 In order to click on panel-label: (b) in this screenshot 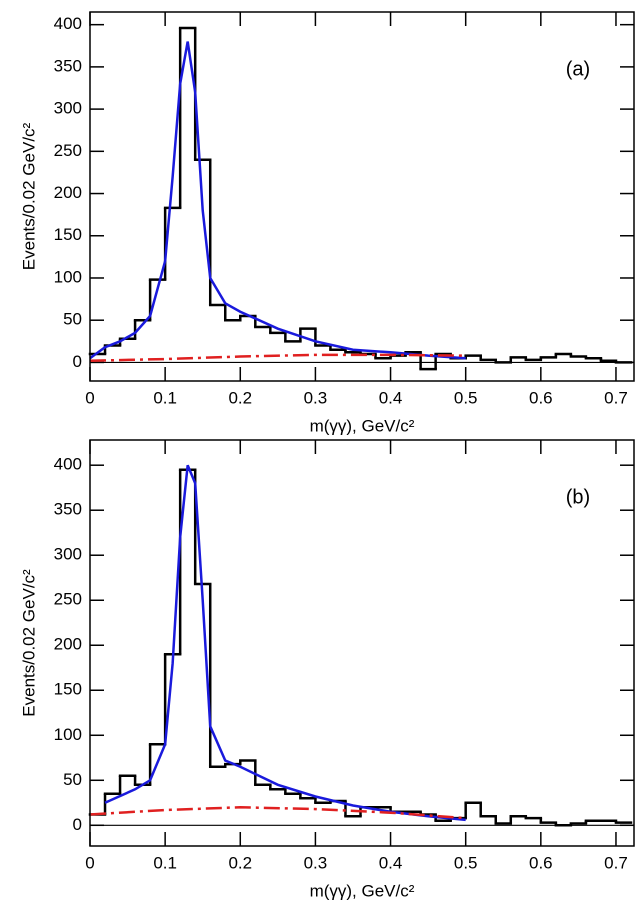, I will do `click(578, 497)`.